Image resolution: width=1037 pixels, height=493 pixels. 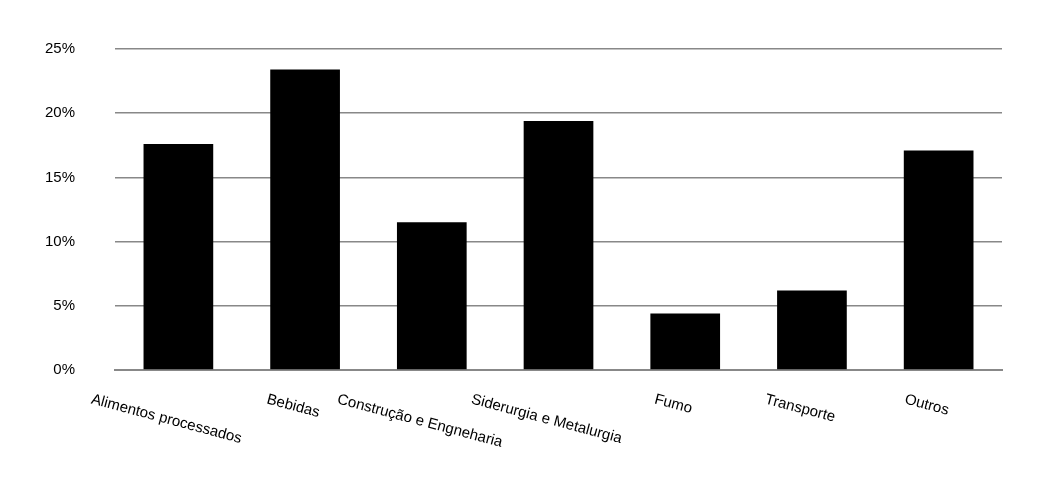 What do you see at coordinates (673, 403) in the screenshot?
I see `x-tick-label: Fumo` at bounding box center [673, 403].